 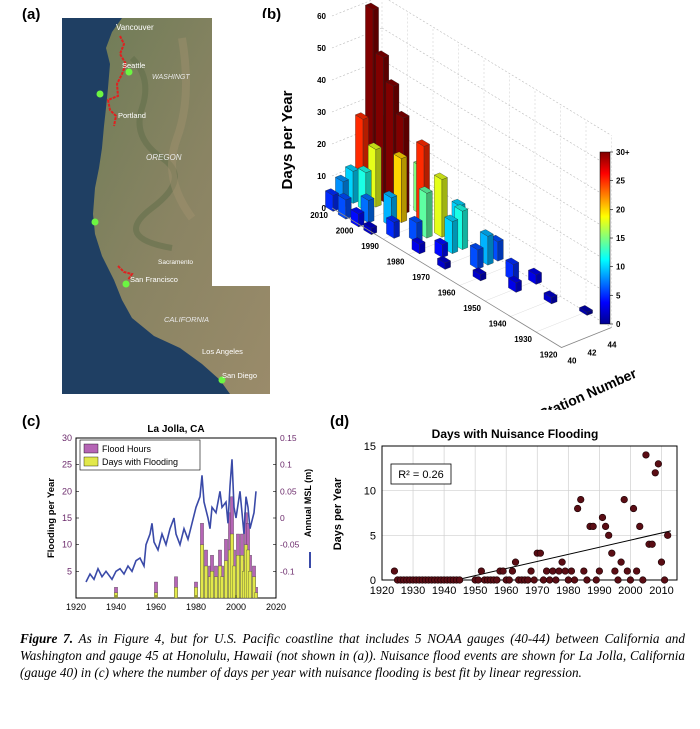 I want to click on chart-d-annotation: R² = 0.26, so click(x=421, y=475).